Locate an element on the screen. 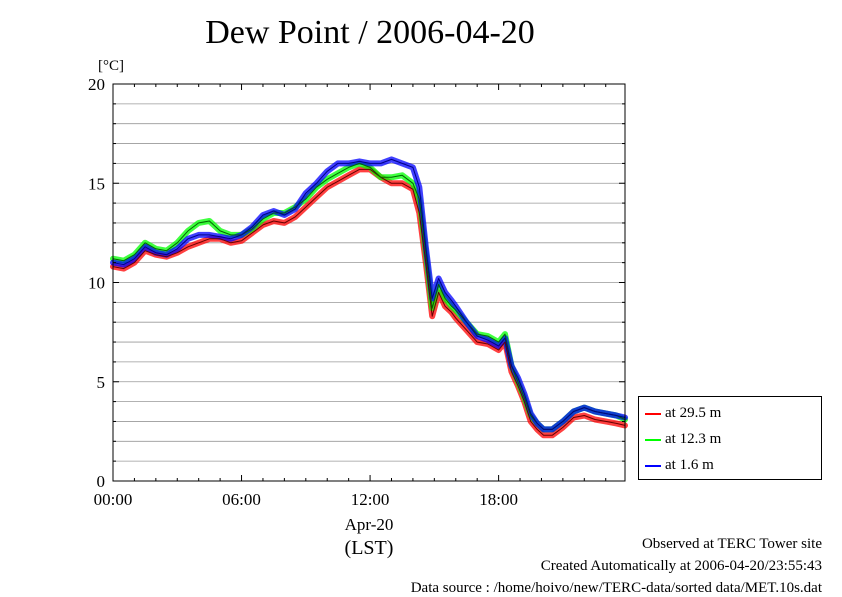 Image resolution: width=842 pixels, height=597 pixels. x-axis-timezone-label: (LST) is located at coordinates (369, 548).